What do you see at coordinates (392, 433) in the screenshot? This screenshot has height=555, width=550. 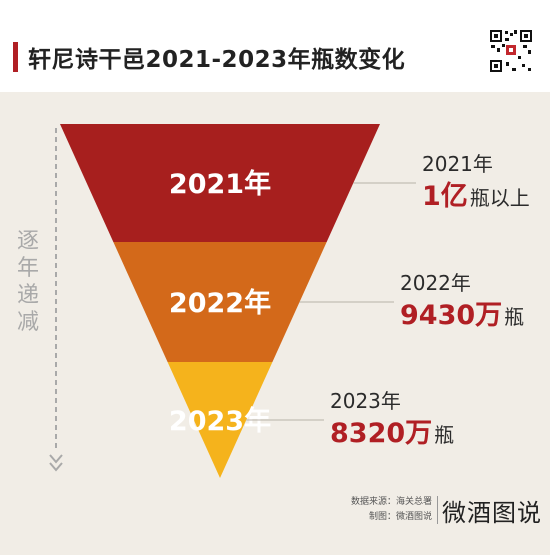 I see `annotation-value: 8320万瓶` at bounding box center [392, 433].